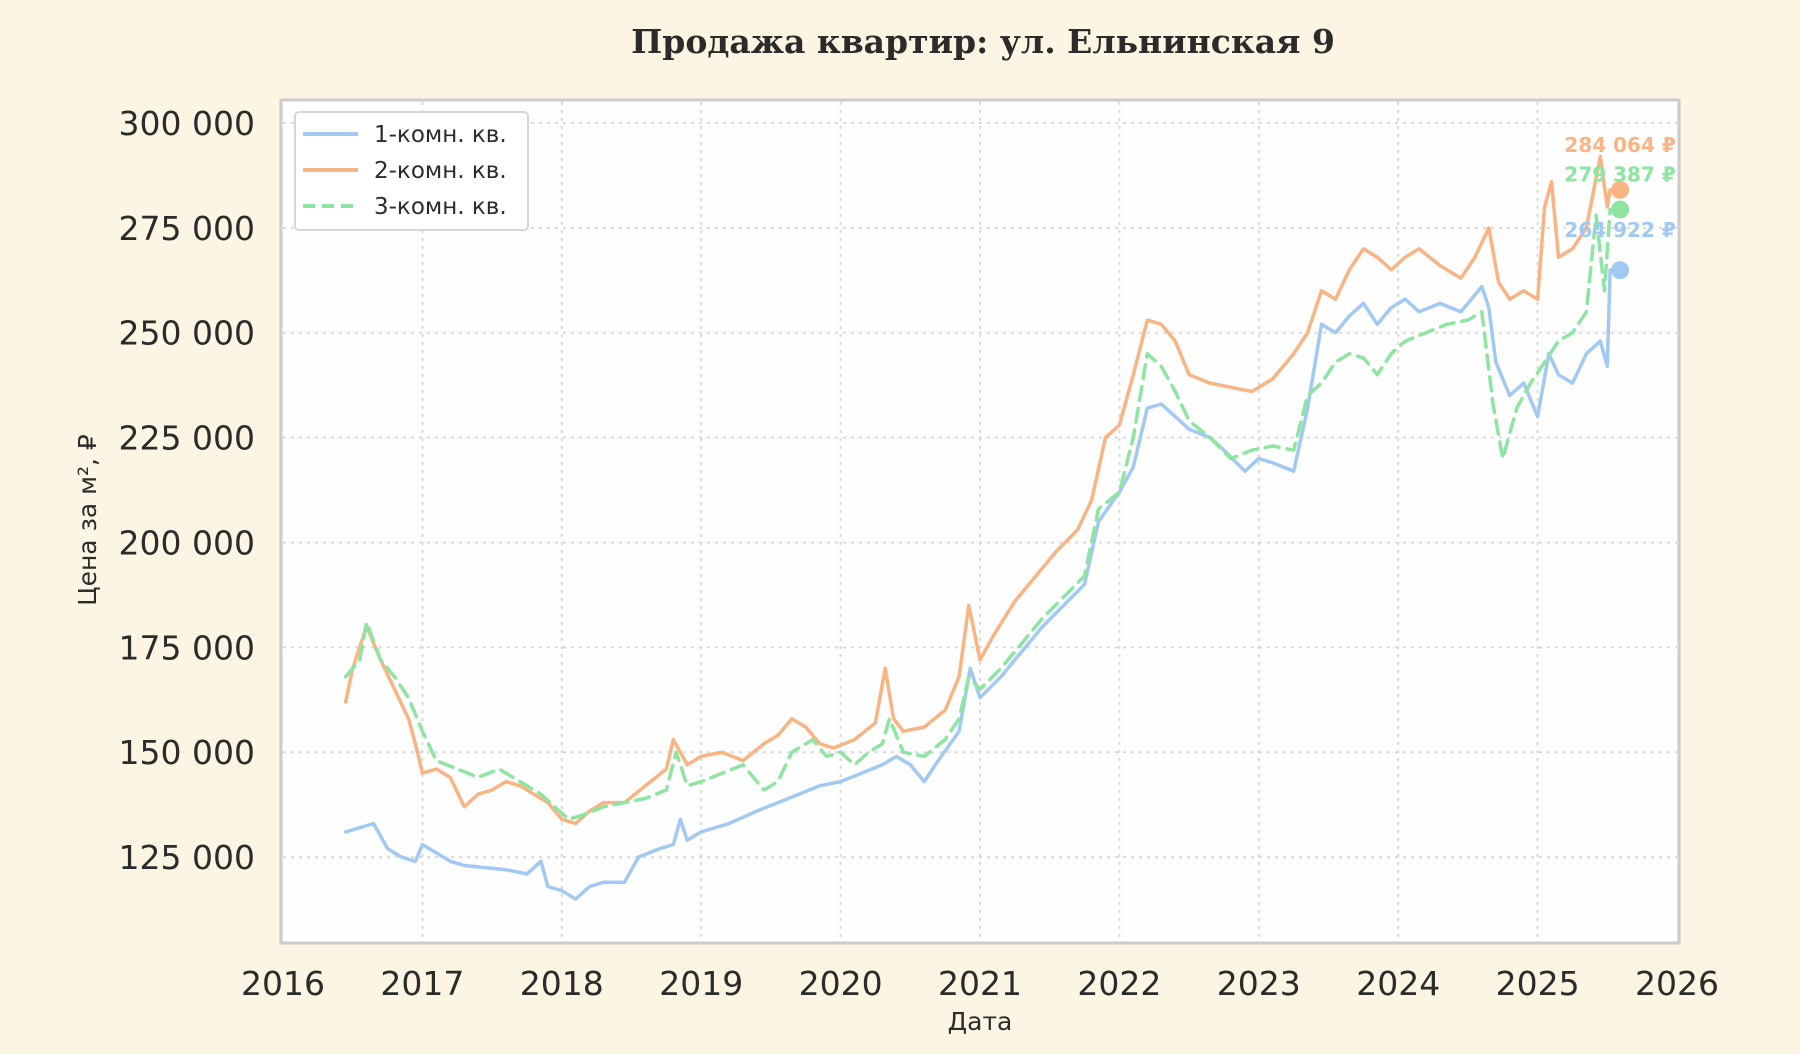  Describe the element at coordinates (422, 983) in the screenshot. I see `x-tick-label: 2017` at that location.